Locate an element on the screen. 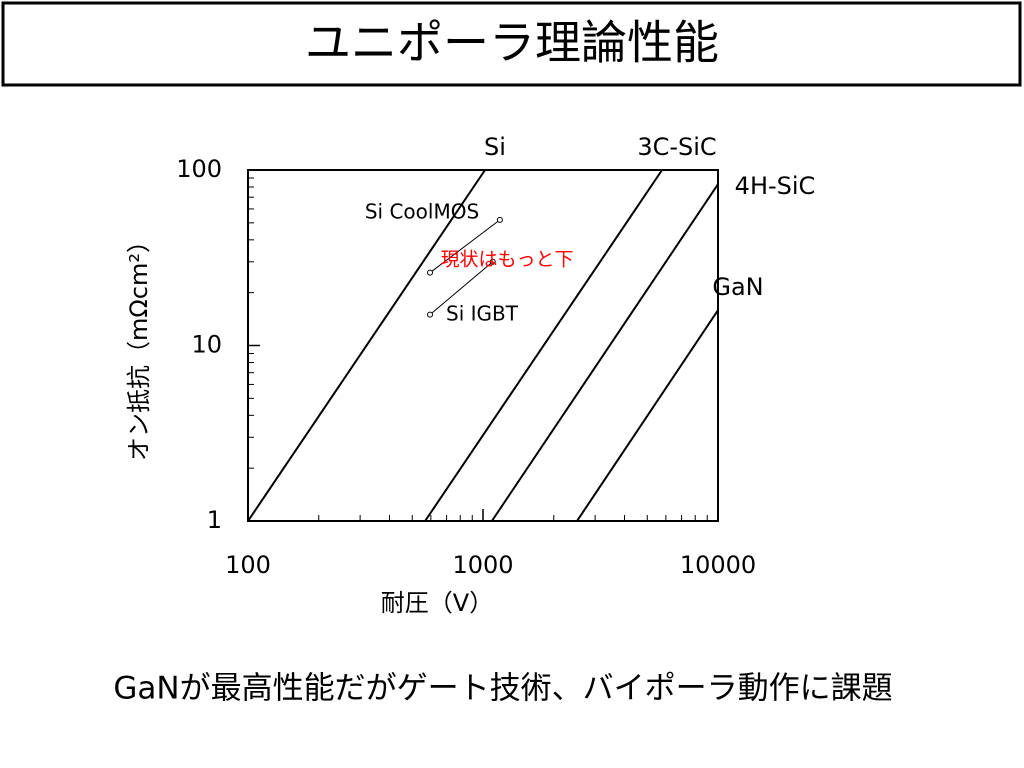 The image size is (1024, 768). series-label: Si is located at coordinates (495, 147).